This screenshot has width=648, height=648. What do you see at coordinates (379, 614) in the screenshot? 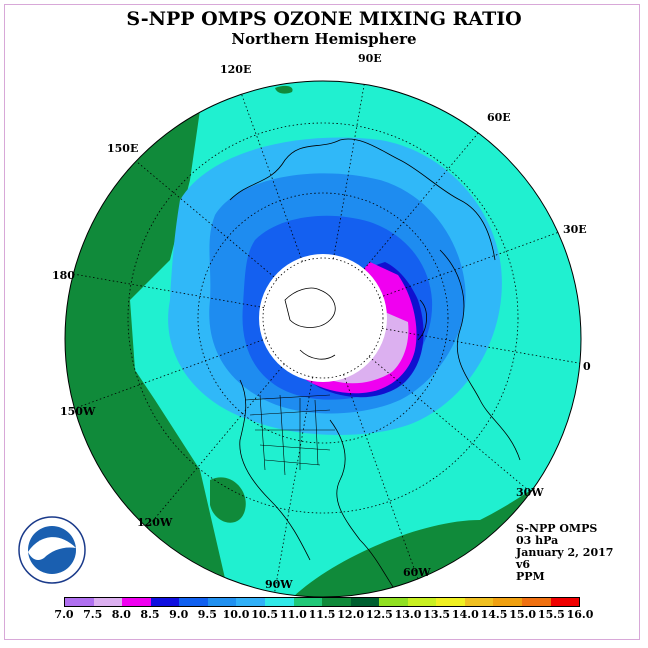
I see `colorbar-tick-label: 12.5` at bounding box center [379, 614].